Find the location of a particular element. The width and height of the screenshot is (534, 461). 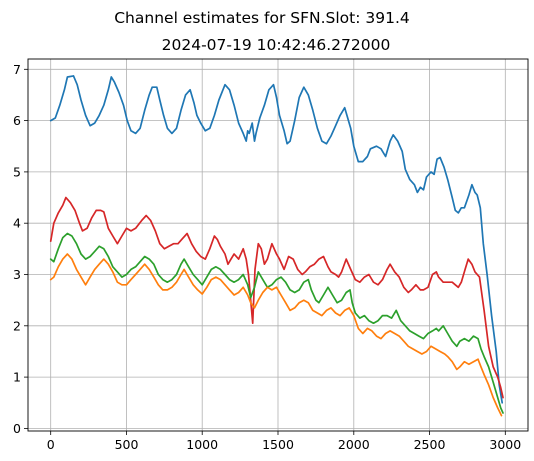

y-tick-label: 3 is located at coordinates (17, 274).